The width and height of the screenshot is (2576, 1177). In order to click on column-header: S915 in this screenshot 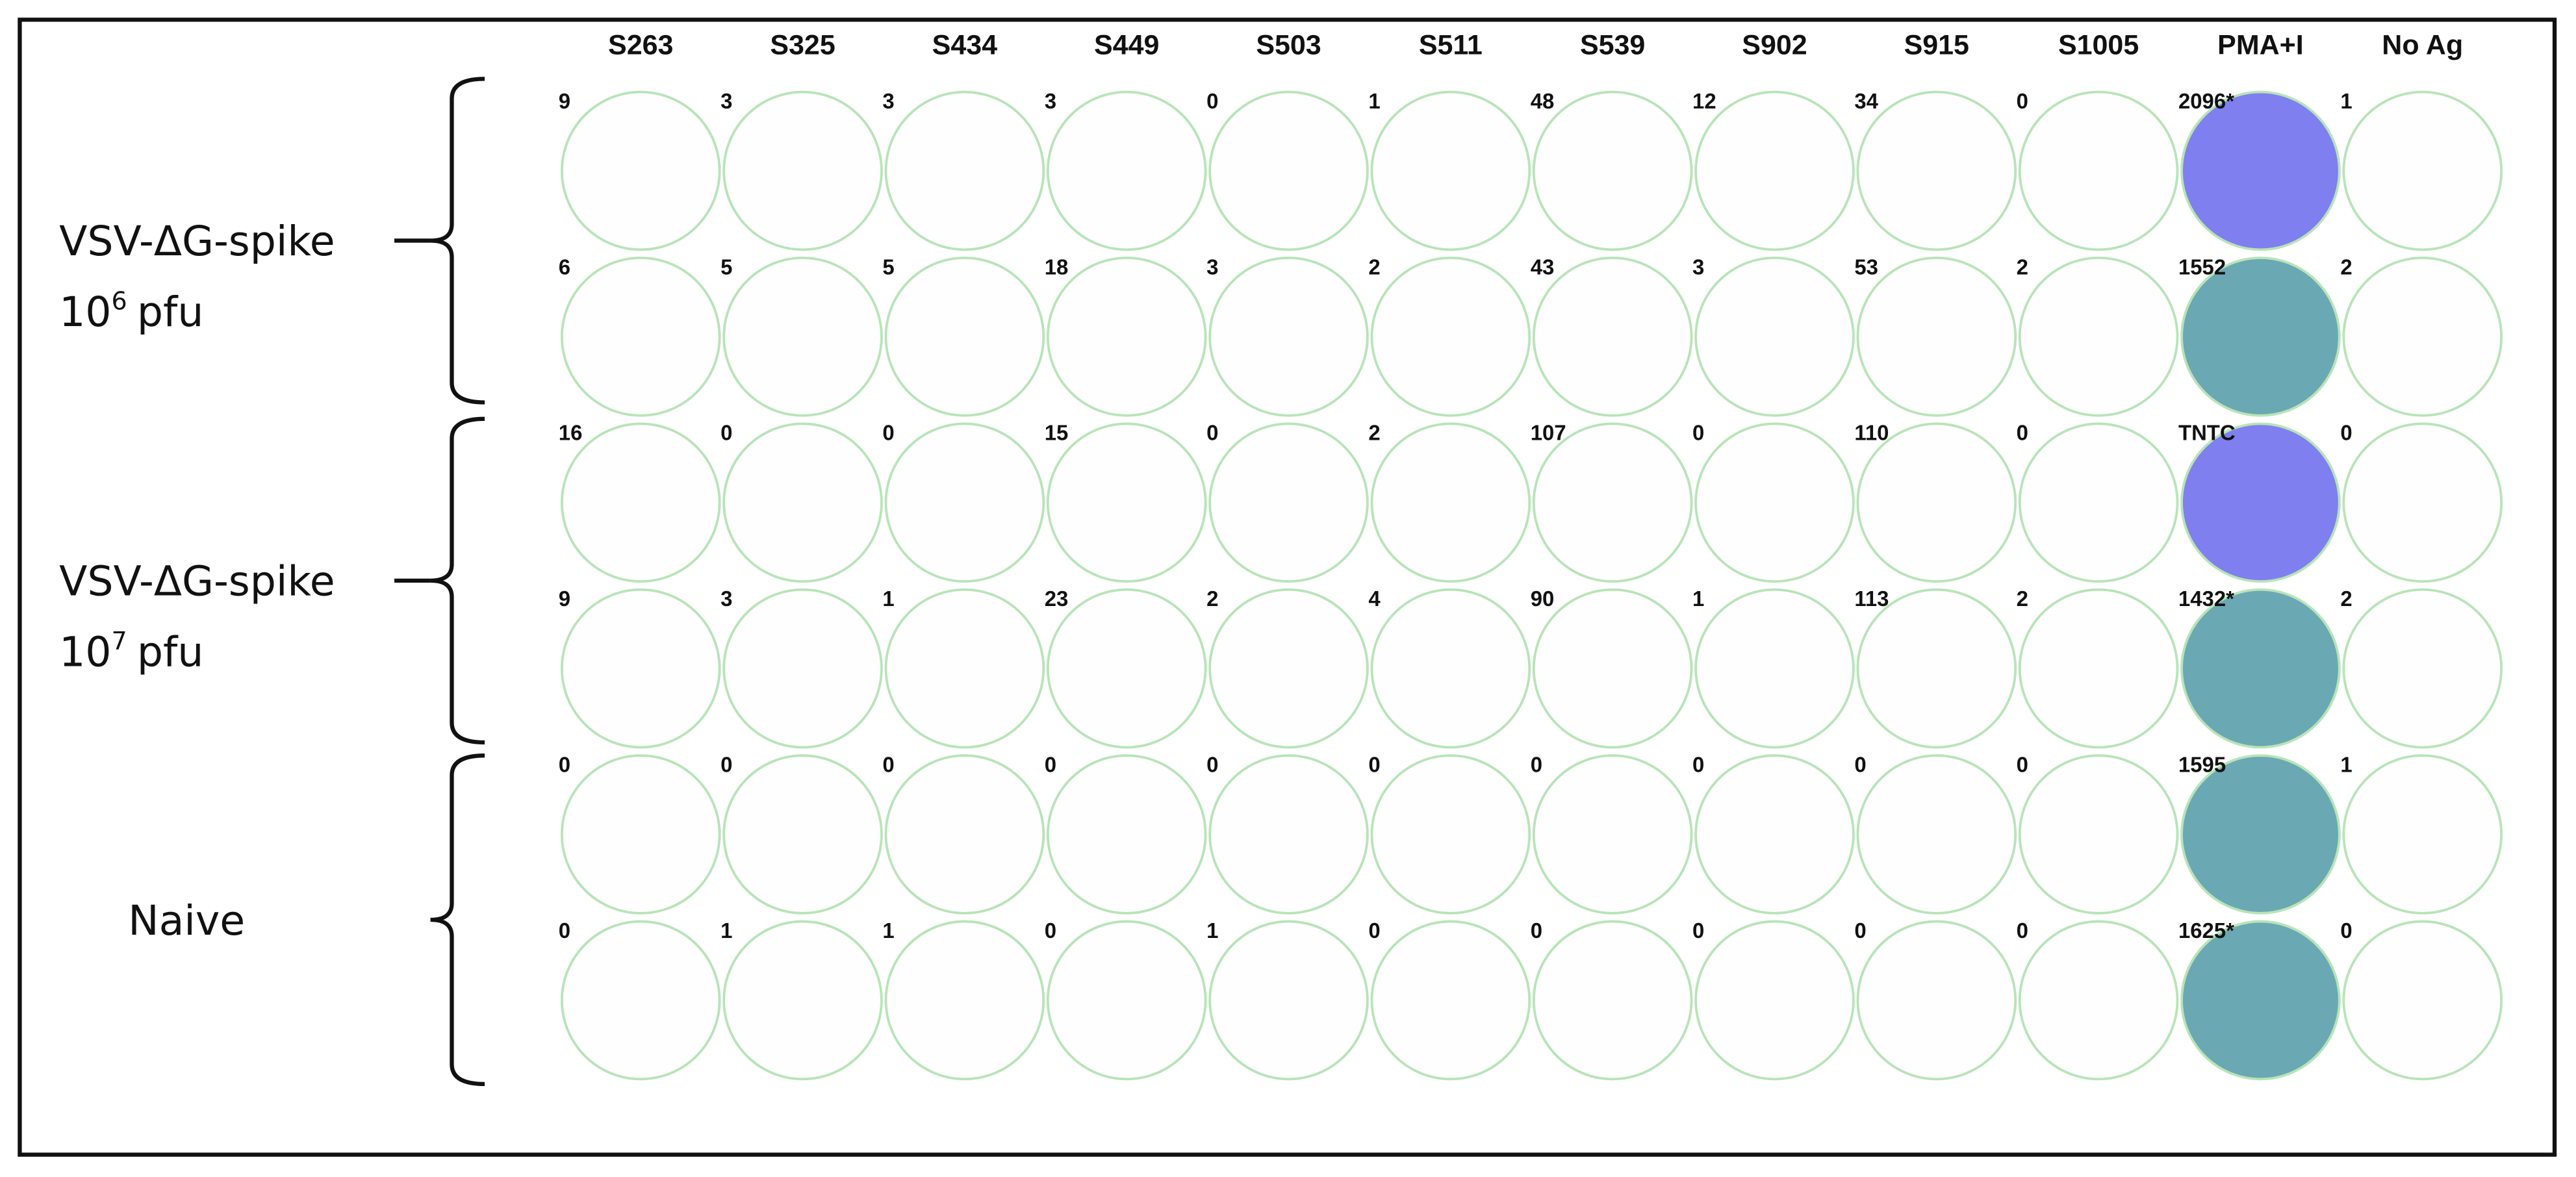, I will do `click(1936, 45)`.